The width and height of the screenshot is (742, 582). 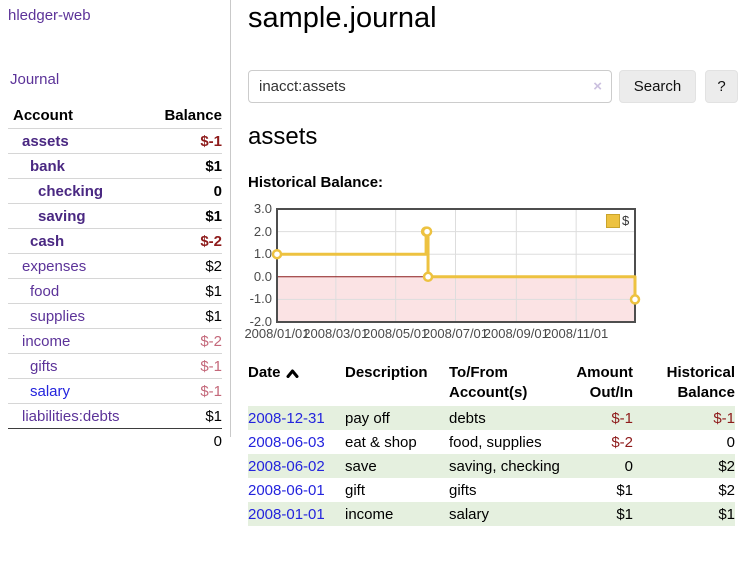 I want to click on clear-search-icon: ×, so click(x=597, y=86).